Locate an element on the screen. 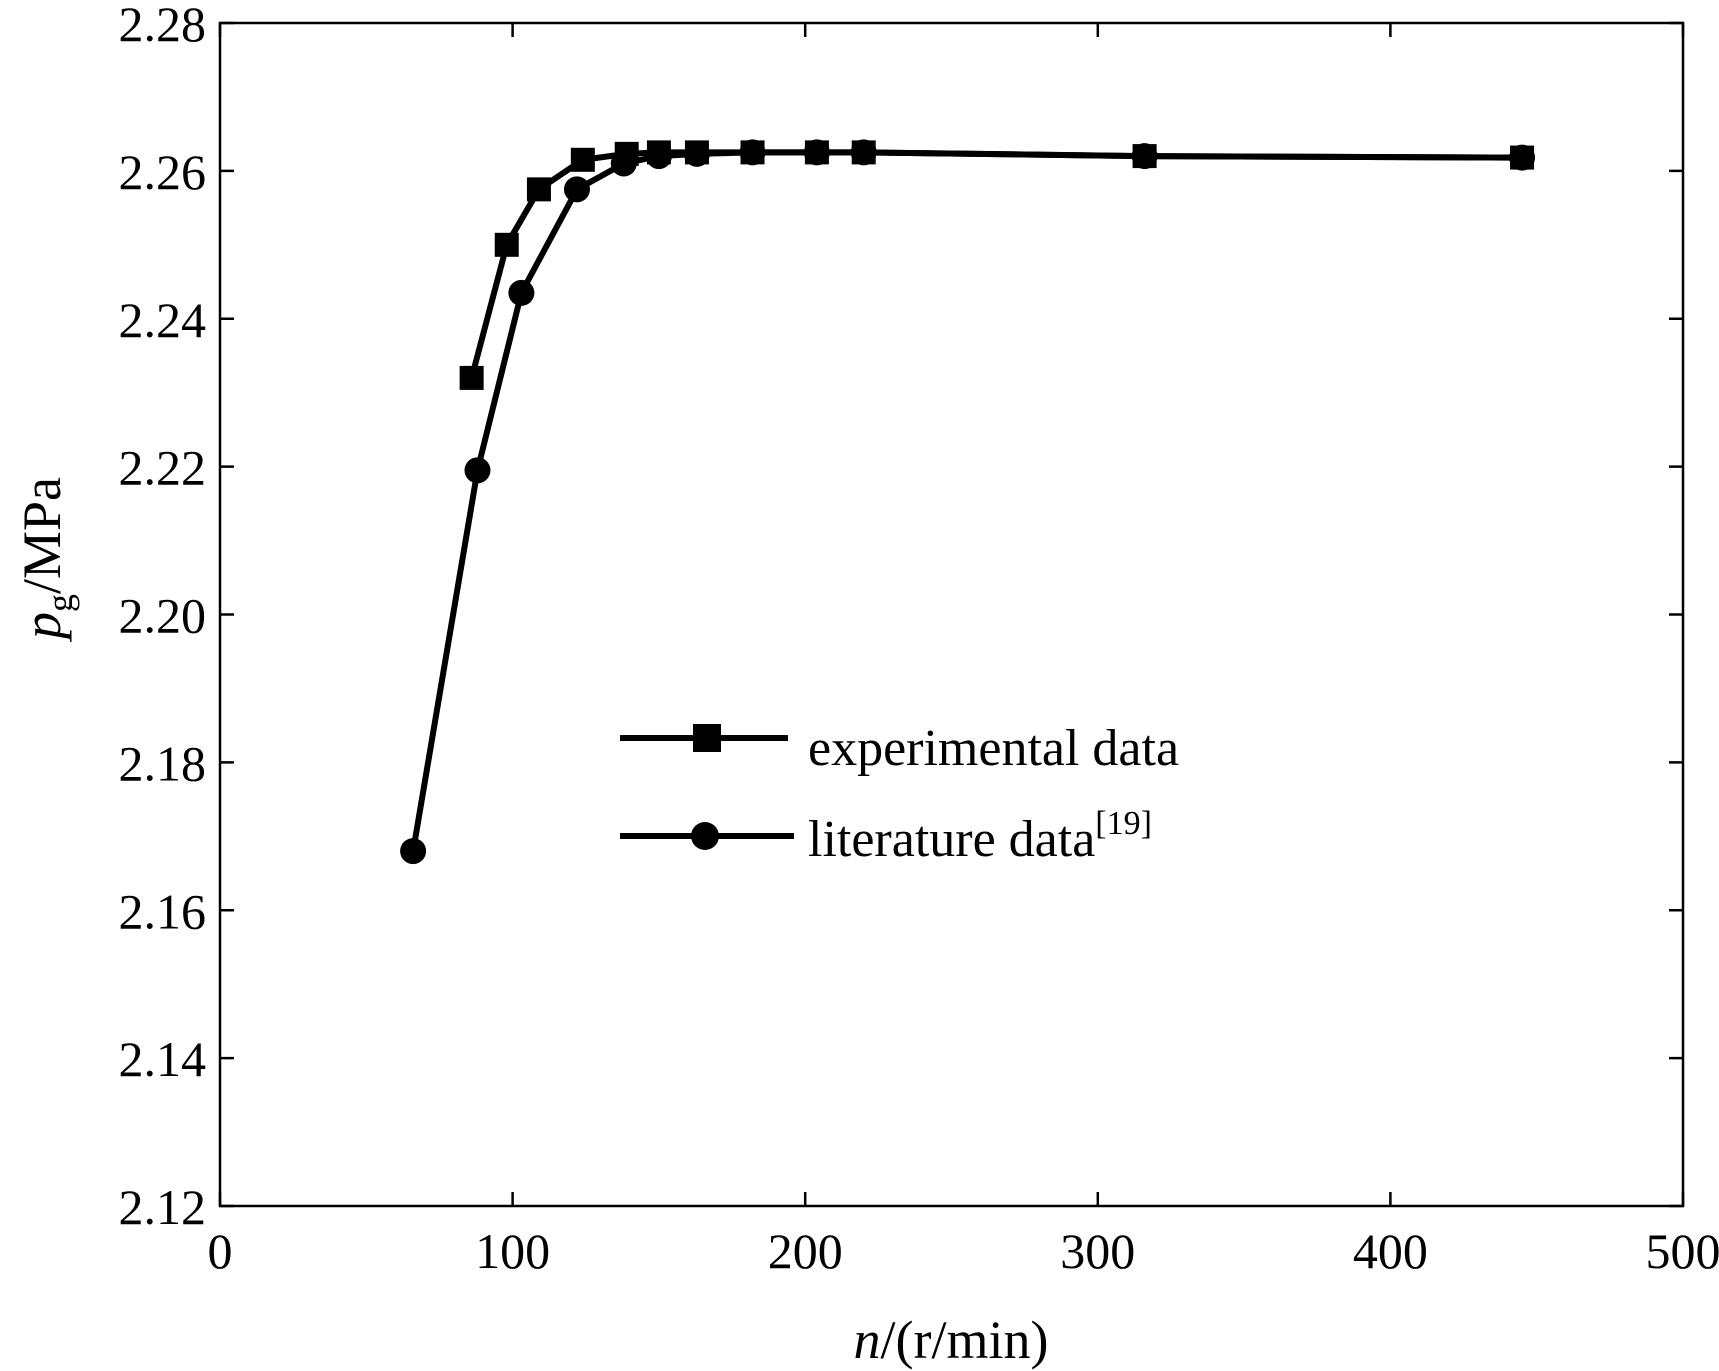  x-tick-label: 100 is located at coordinates (512, 1251).